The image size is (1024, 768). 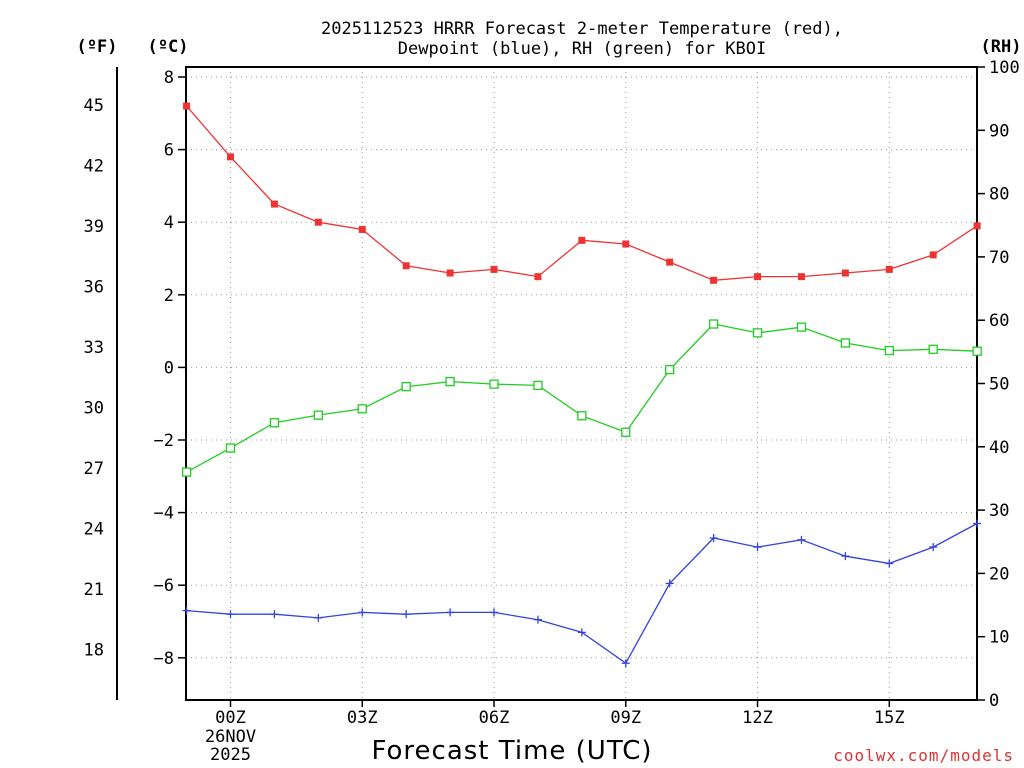 I want to click on credit-text: coolwx.com/models, so click(x=923, y=755).